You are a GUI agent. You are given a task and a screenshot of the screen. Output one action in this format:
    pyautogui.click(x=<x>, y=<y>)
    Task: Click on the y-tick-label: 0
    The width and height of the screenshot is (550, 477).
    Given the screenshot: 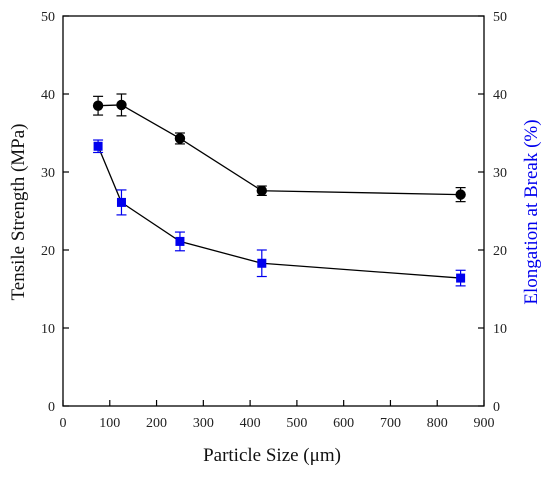 What is the action you would take?
    pyautogui.click(x=51, y=407)
    